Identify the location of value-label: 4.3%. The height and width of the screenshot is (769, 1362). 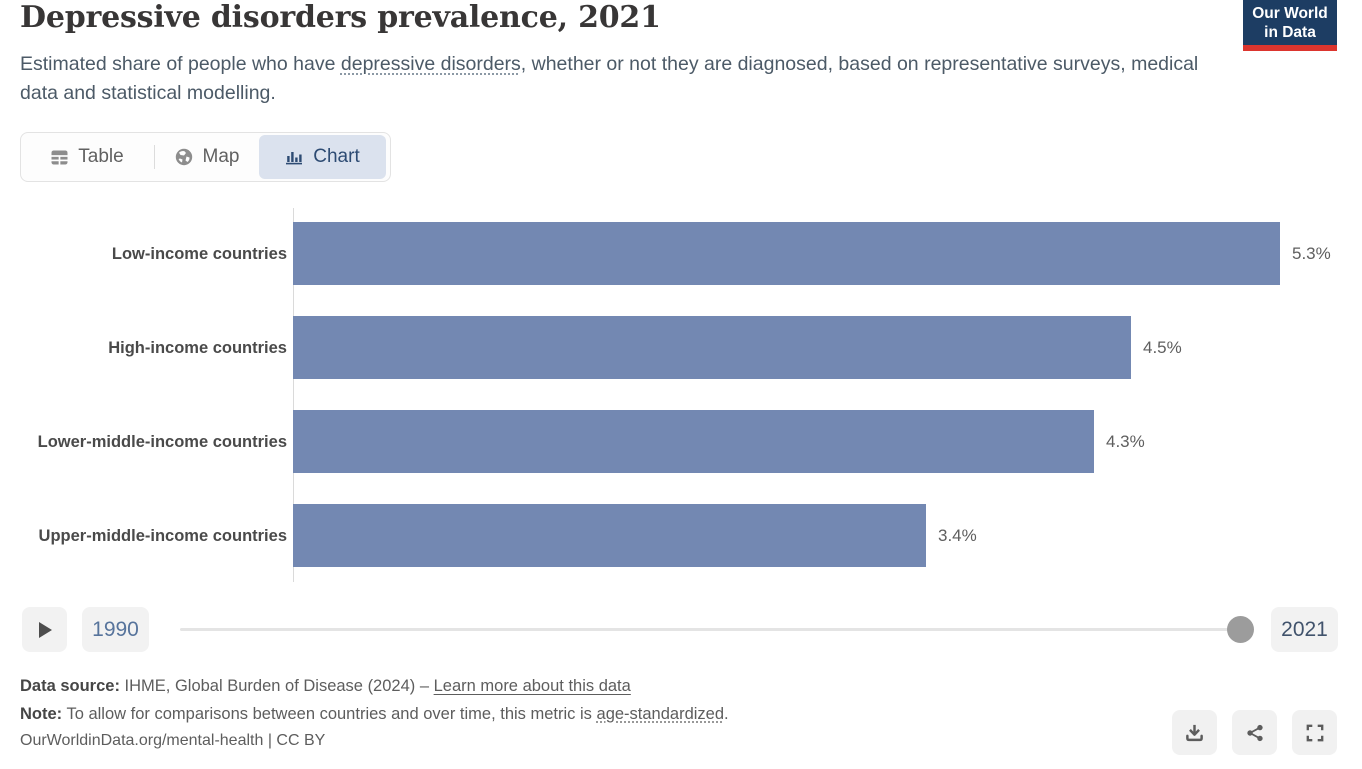
(1125, 441).